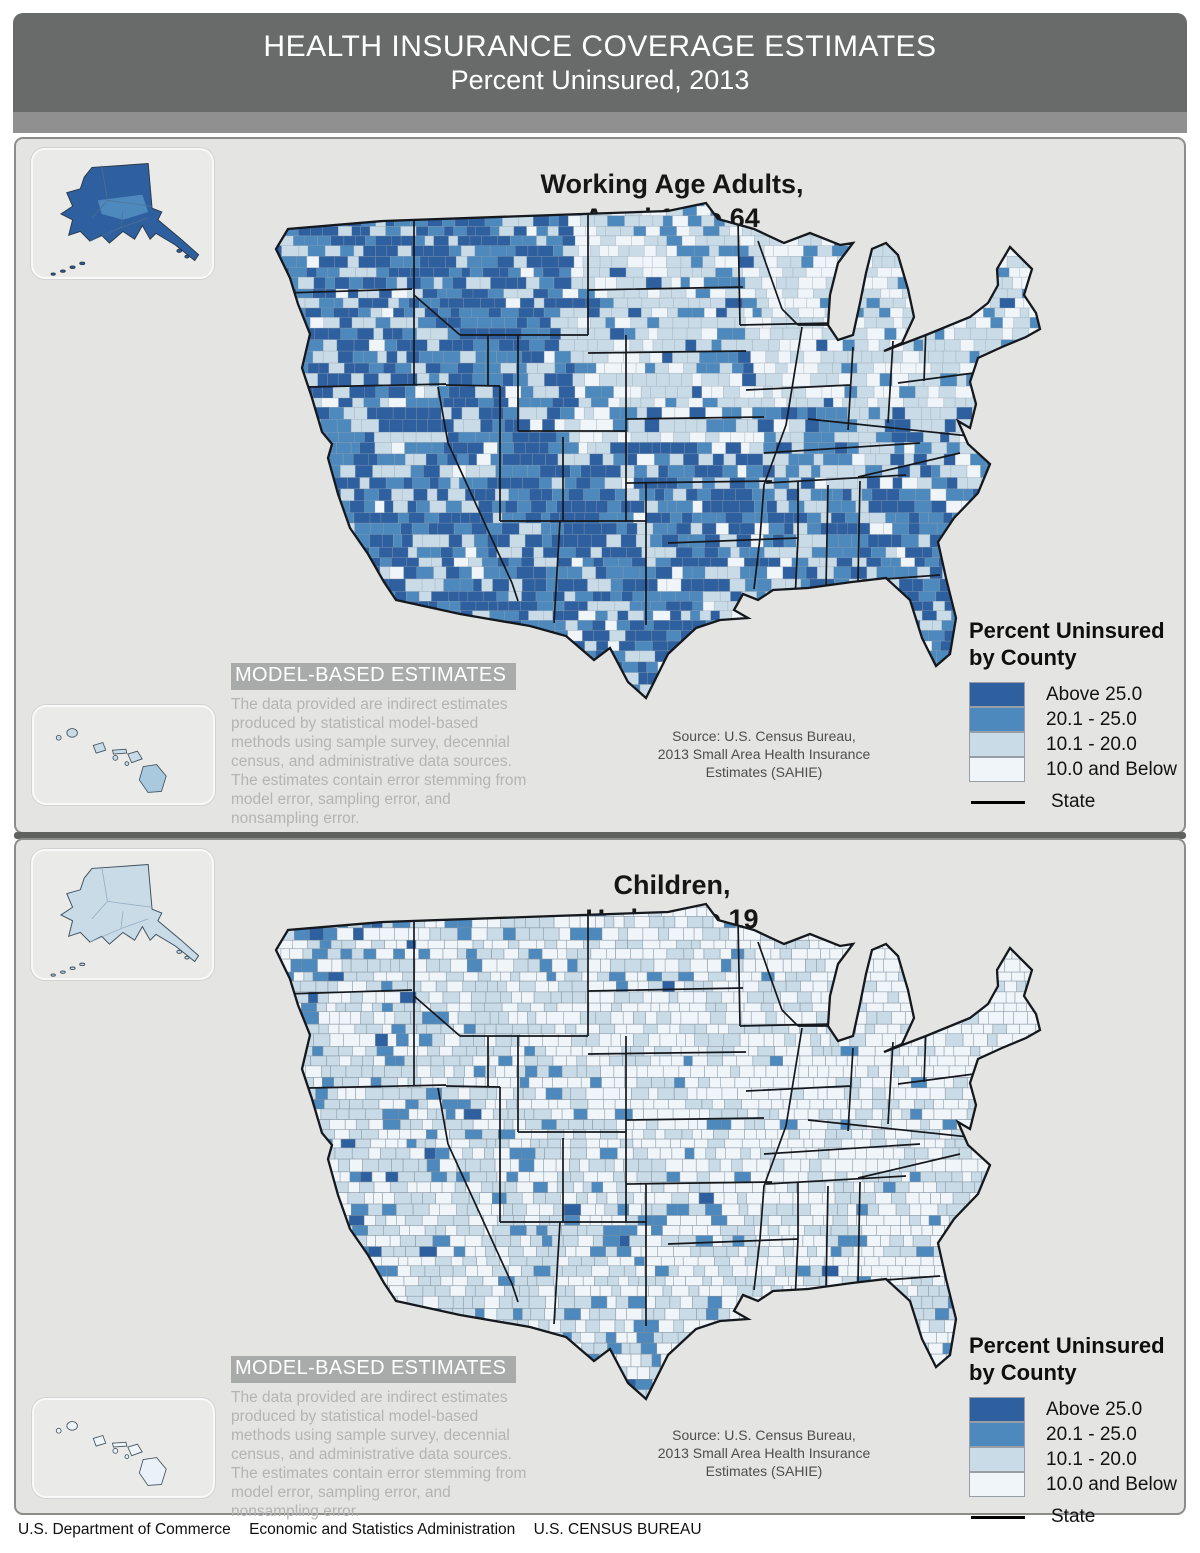 The image size is (1200, 1553). What do you see at coordinates (600, 122) in the screenshot?
I see `header-strip` at bounding box center [600, 122].